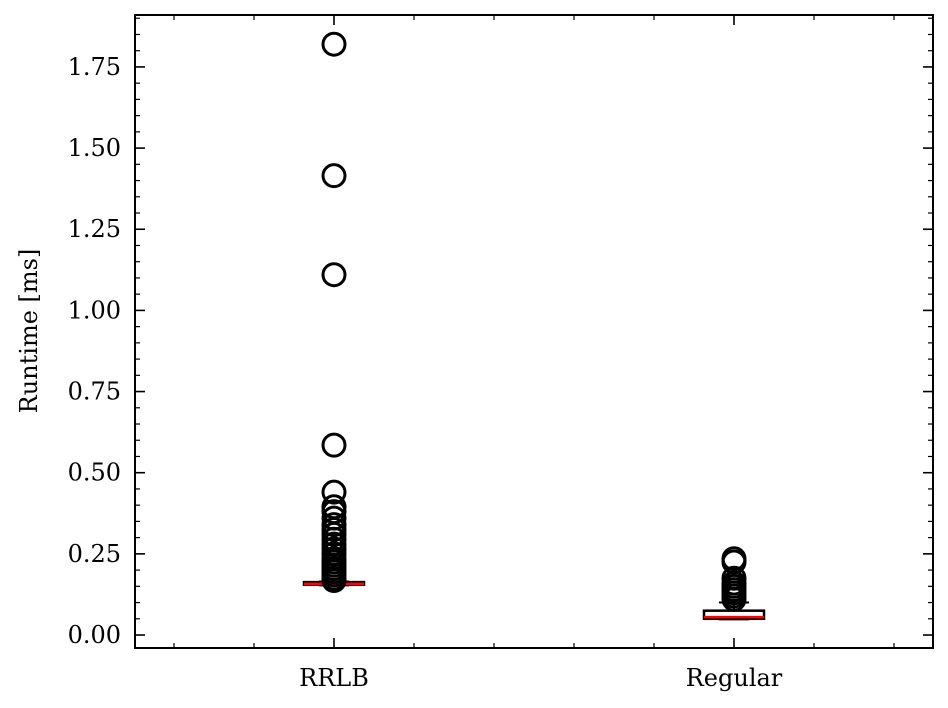 The width and height of the screenshot is (948, 708). I want to click on y-tick-label: 0.00, so click(94, 635).